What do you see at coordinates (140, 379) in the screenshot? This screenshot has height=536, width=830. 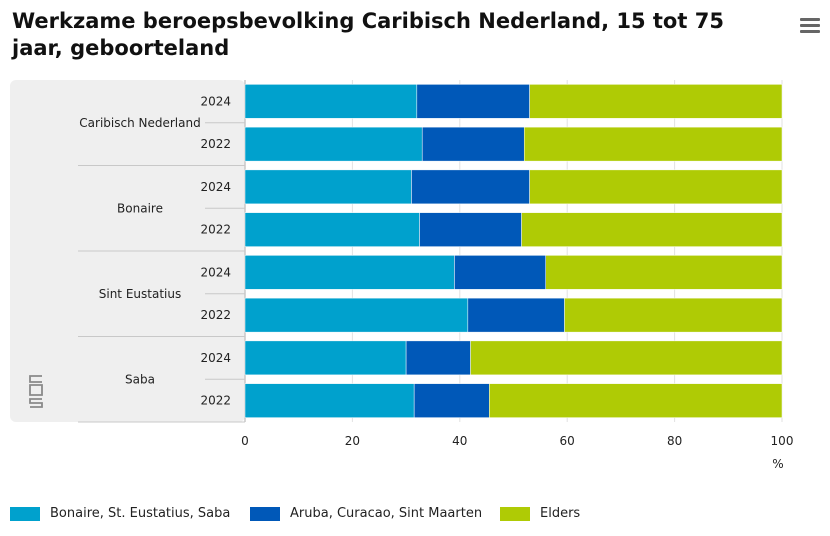 I see `group-label: Saba` at bounding box center [140, 379].